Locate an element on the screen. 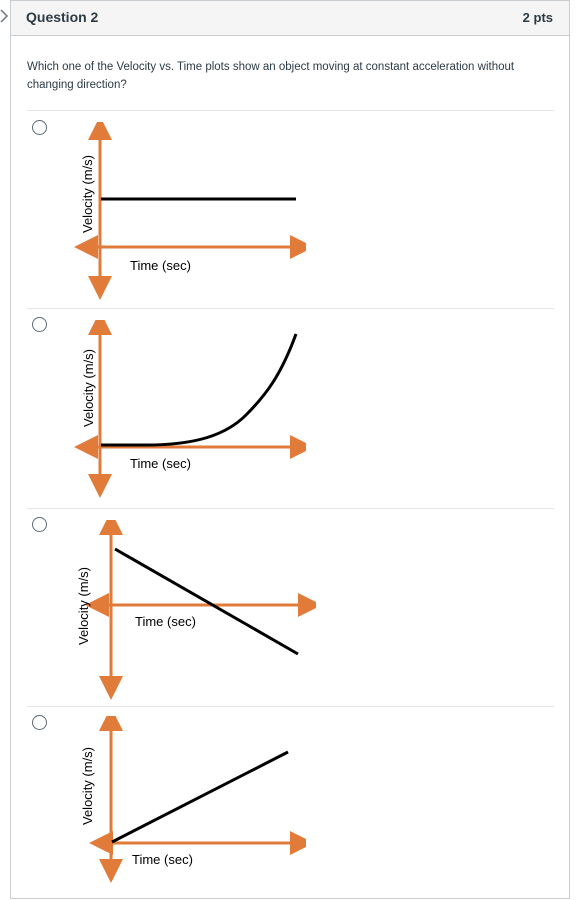  question-title: Question 2 is located at coordinates (62, 17).